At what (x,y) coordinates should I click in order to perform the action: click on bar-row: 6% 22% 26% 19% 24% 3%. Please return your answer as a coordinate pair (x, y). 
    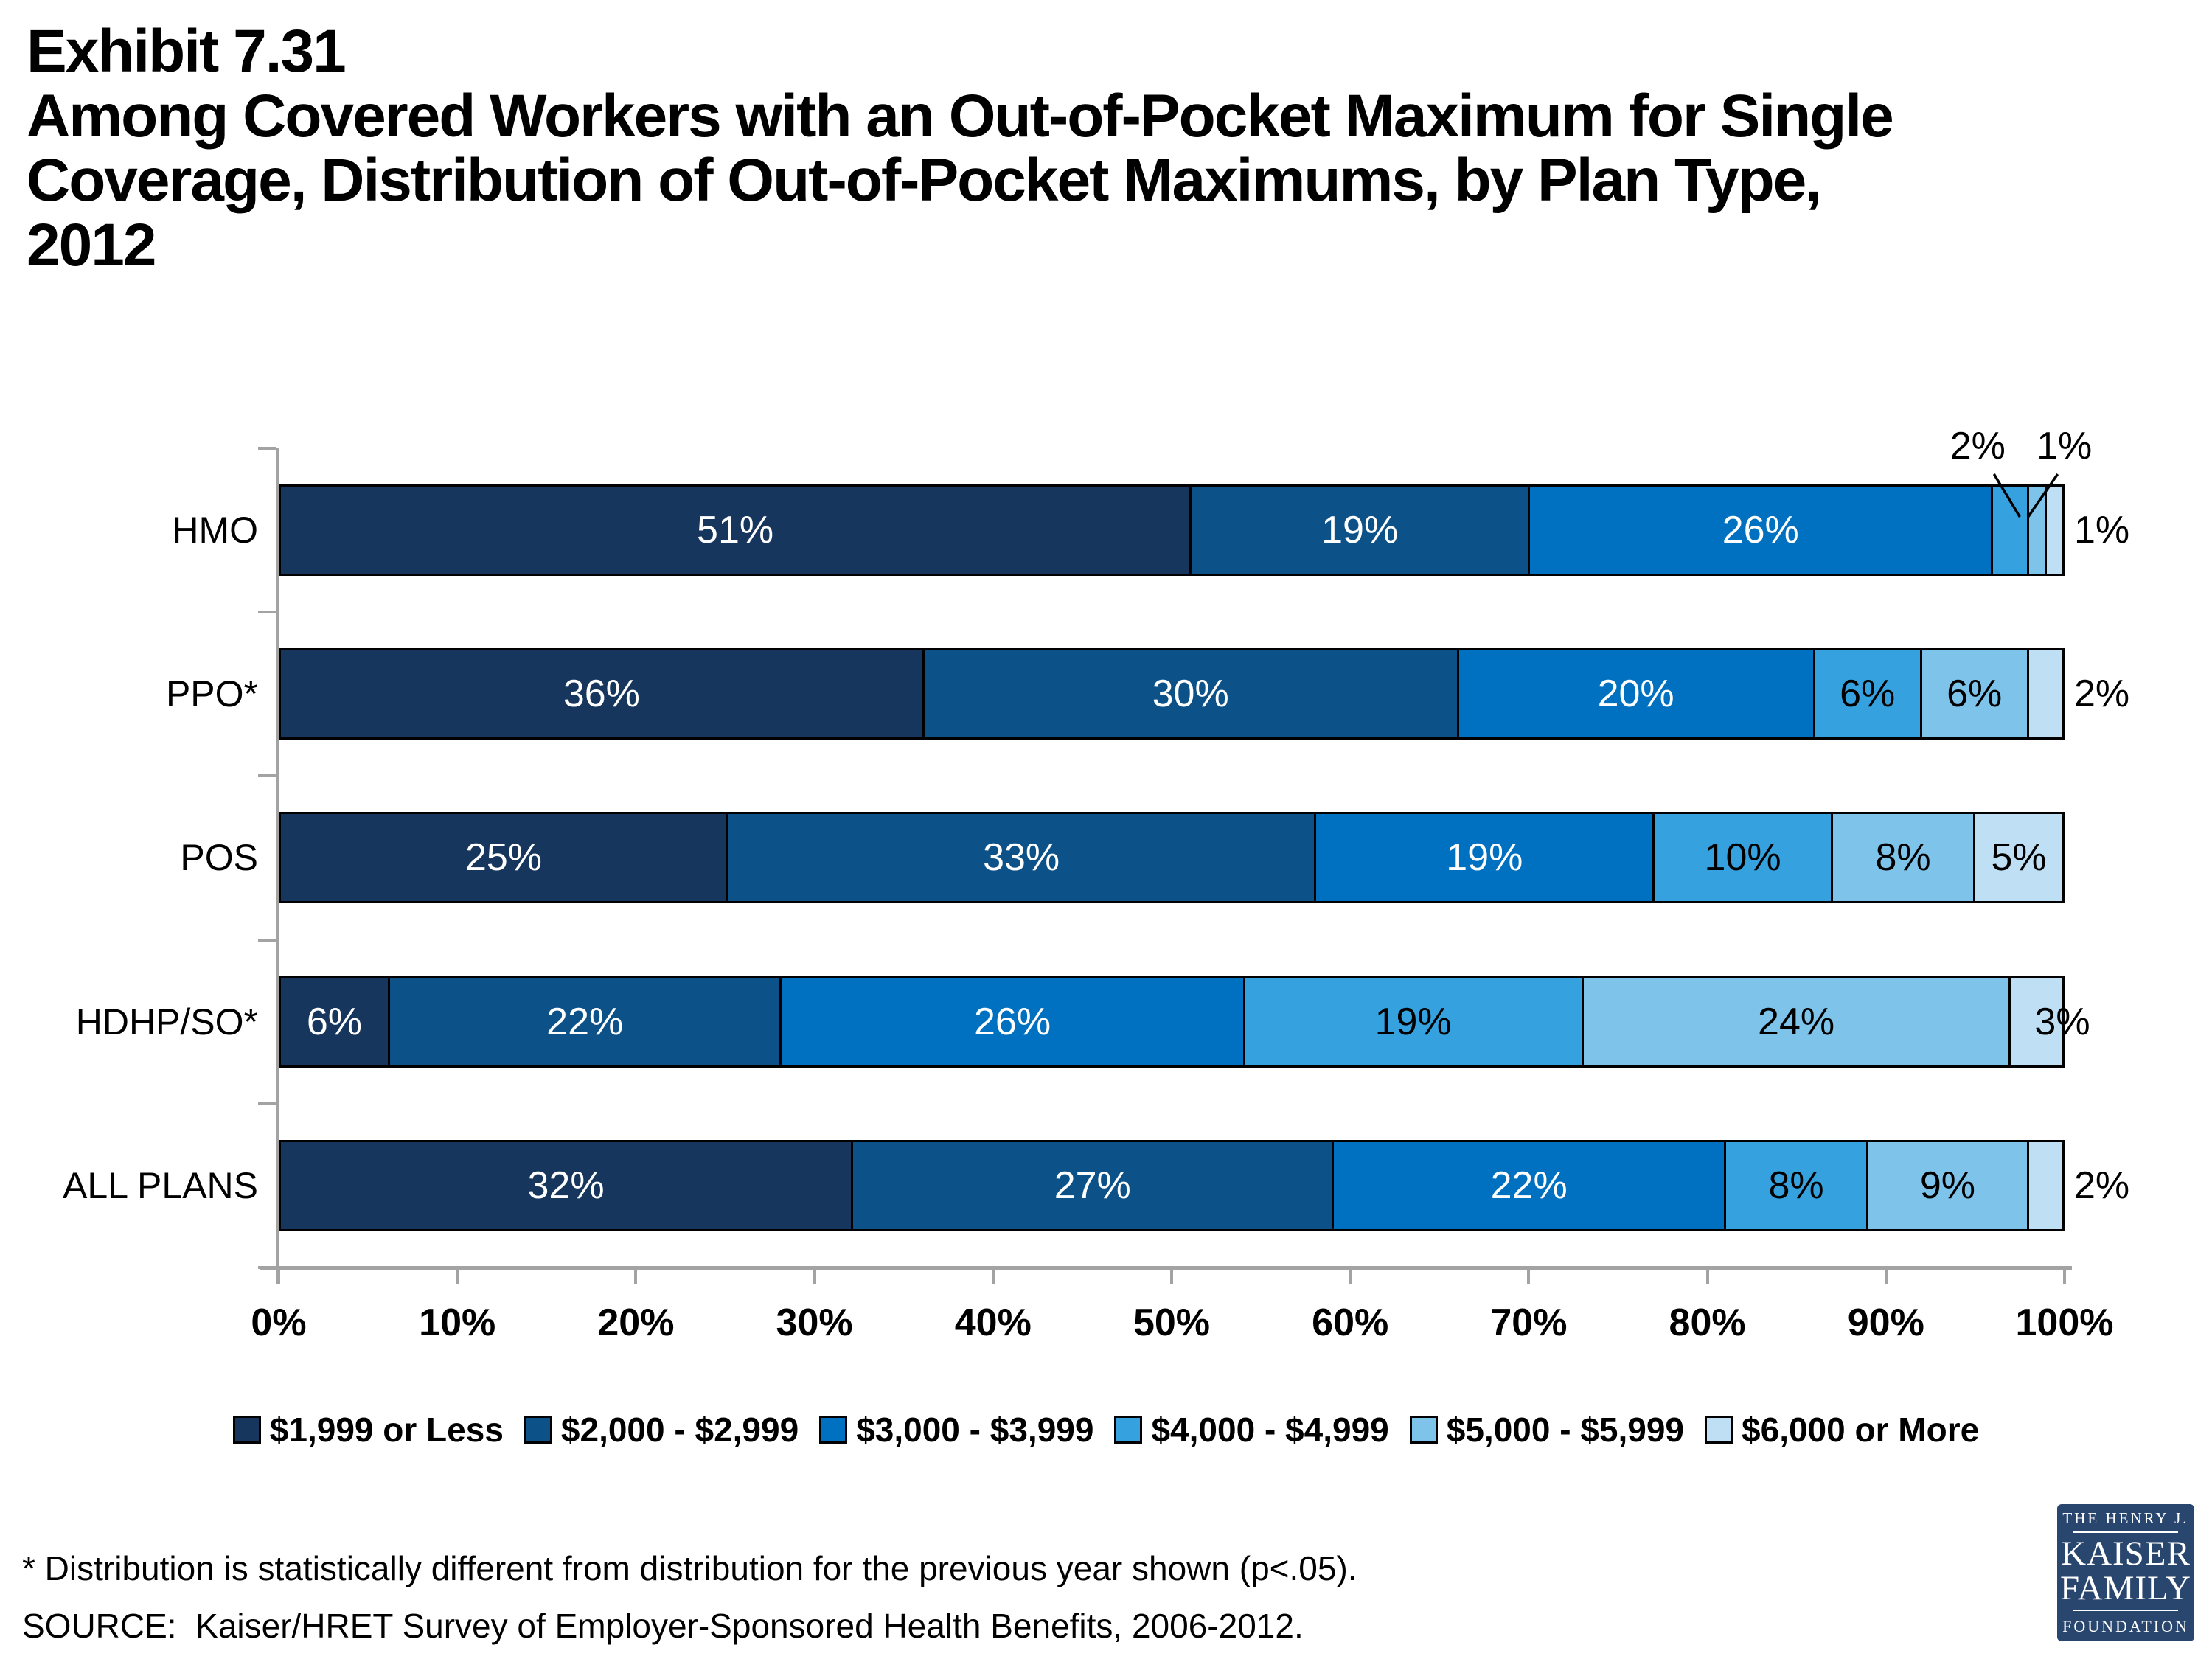
    Looking at the image, I should click on (1184, 1021).